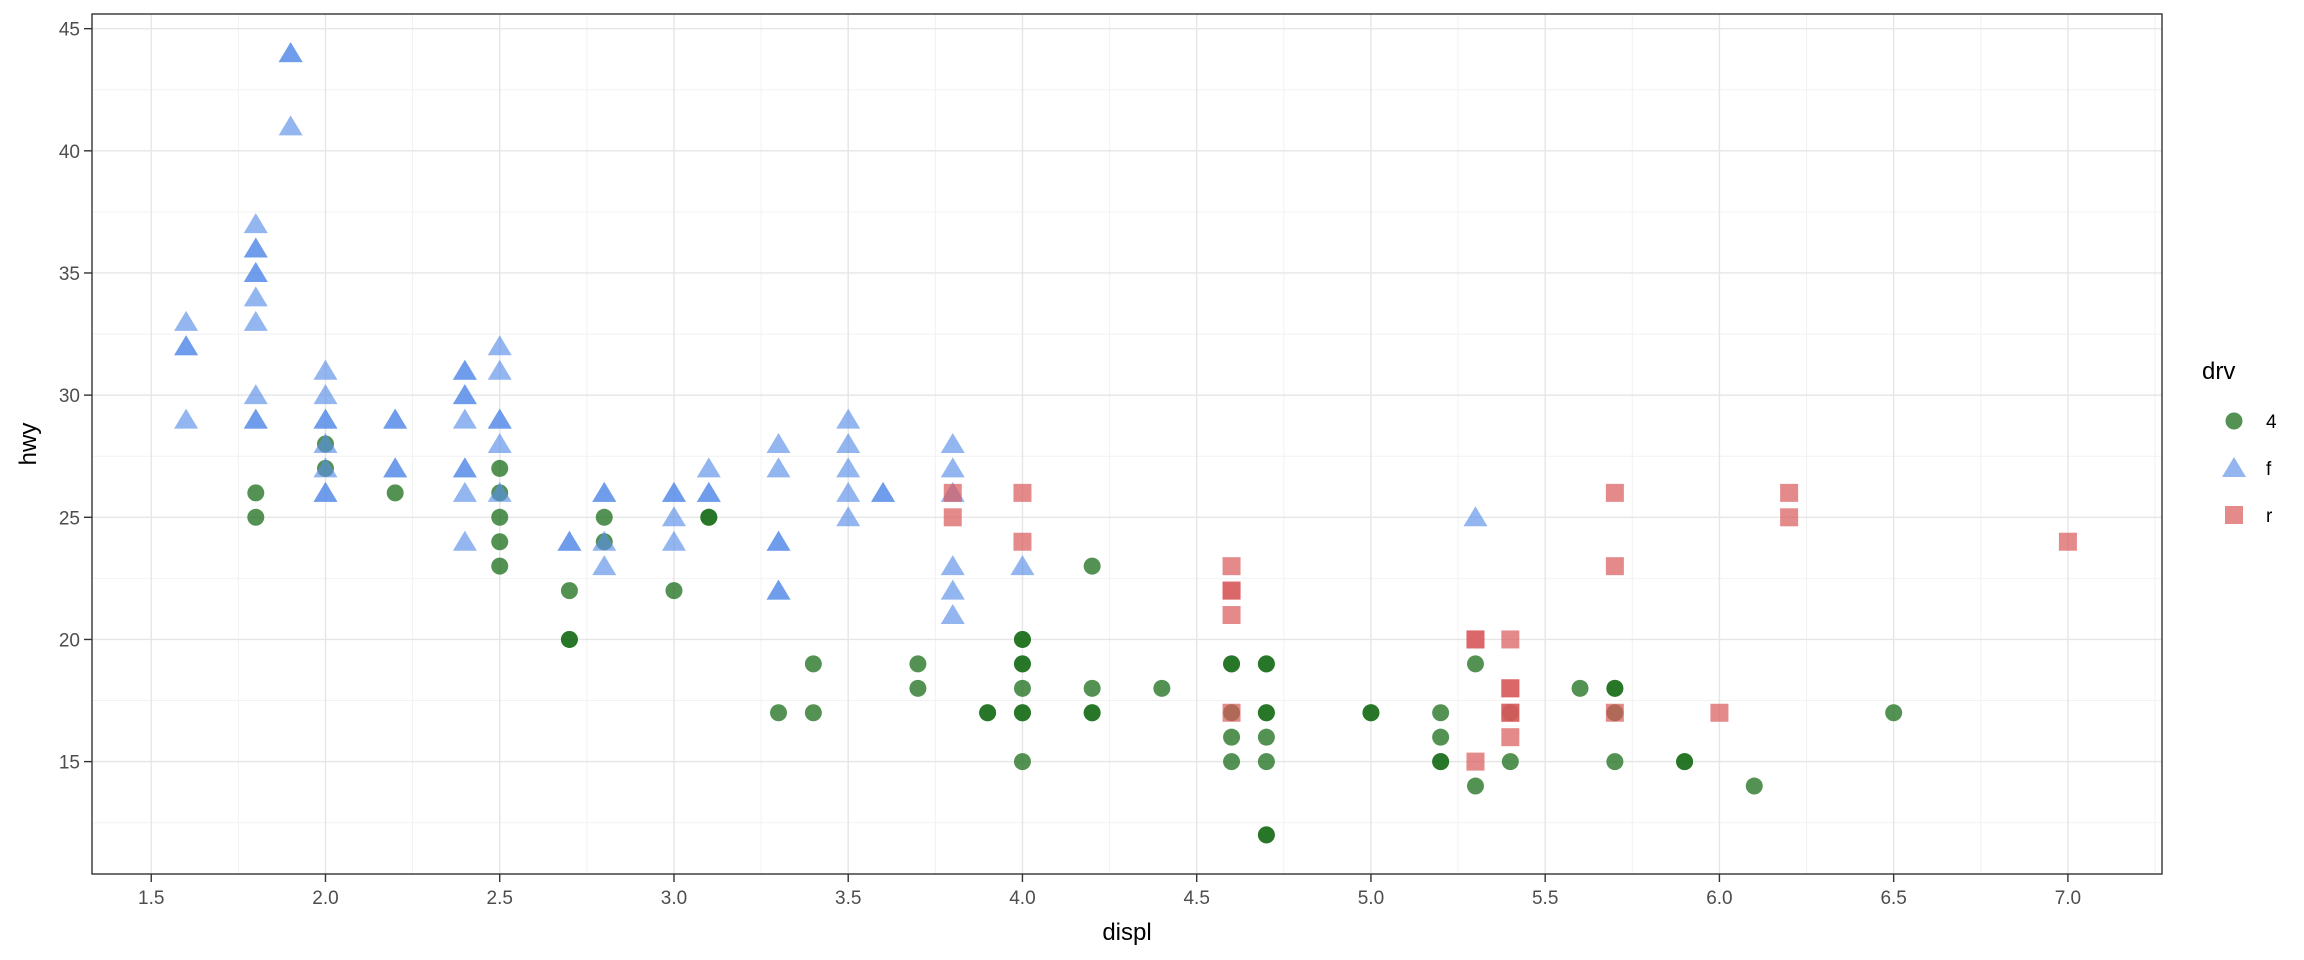 The height and width of the screenshot is (960, 2304). What do you see at coordinates (674, 898) in the screenshot?
I see `x-tick-label: 3.0` at bounding box center [674, 898].